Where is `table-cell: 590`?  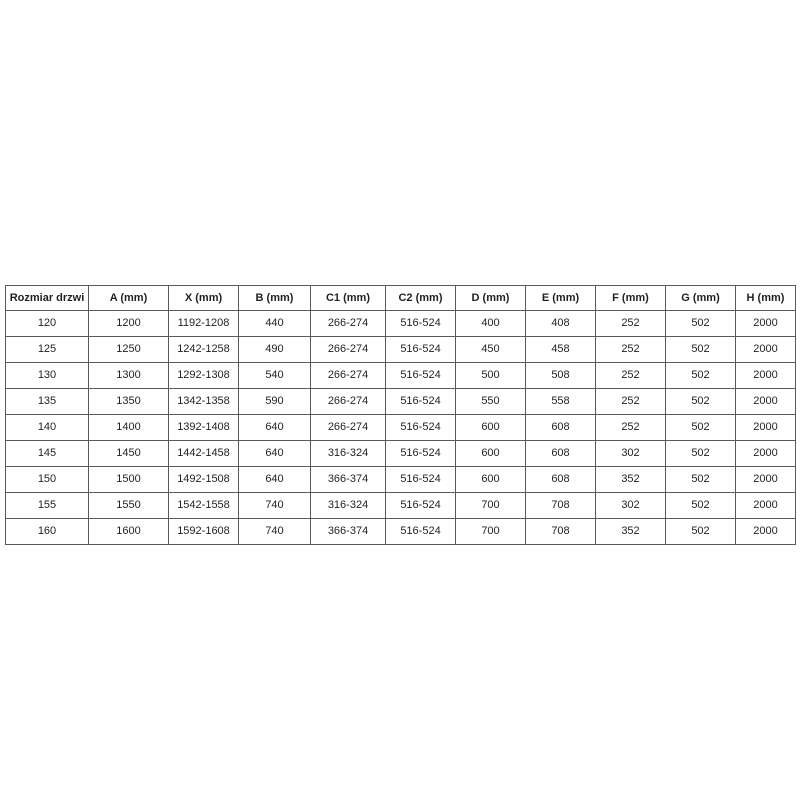 table-cell: 590 is located at coordinates (274, 401).